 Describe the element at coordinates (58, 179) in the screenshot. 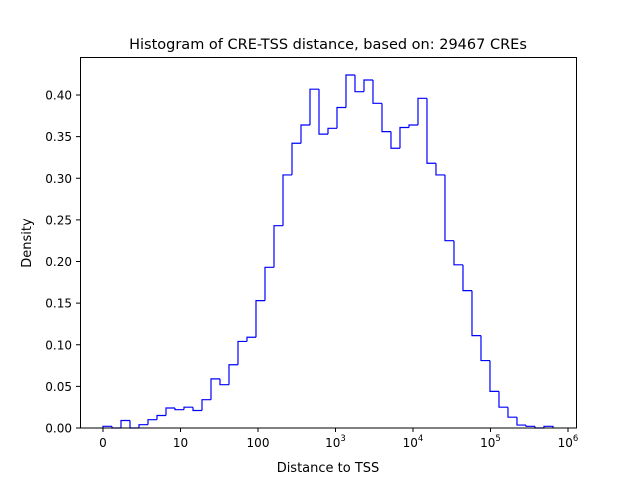

I see `y-tick-label: 0.30` at that location.